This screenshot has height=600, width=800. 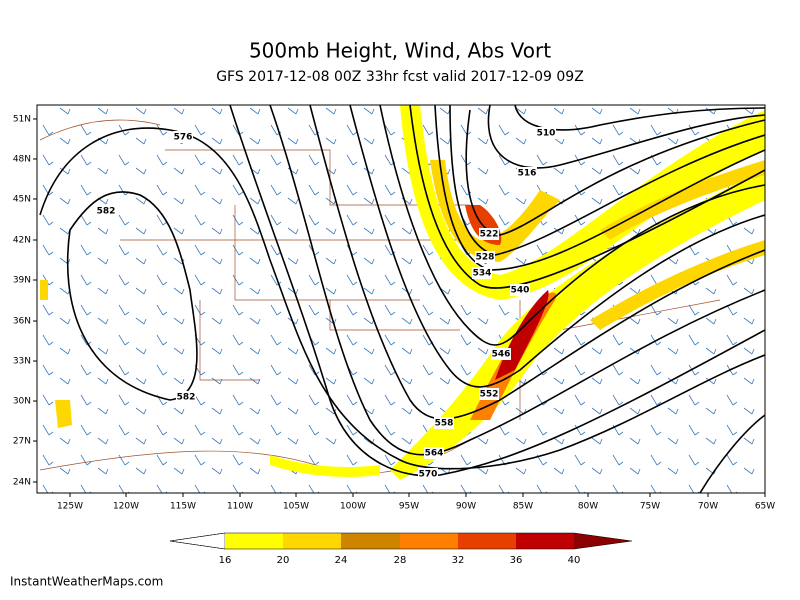 I want to click on contour-label: 522, so click(x=489, y=235).